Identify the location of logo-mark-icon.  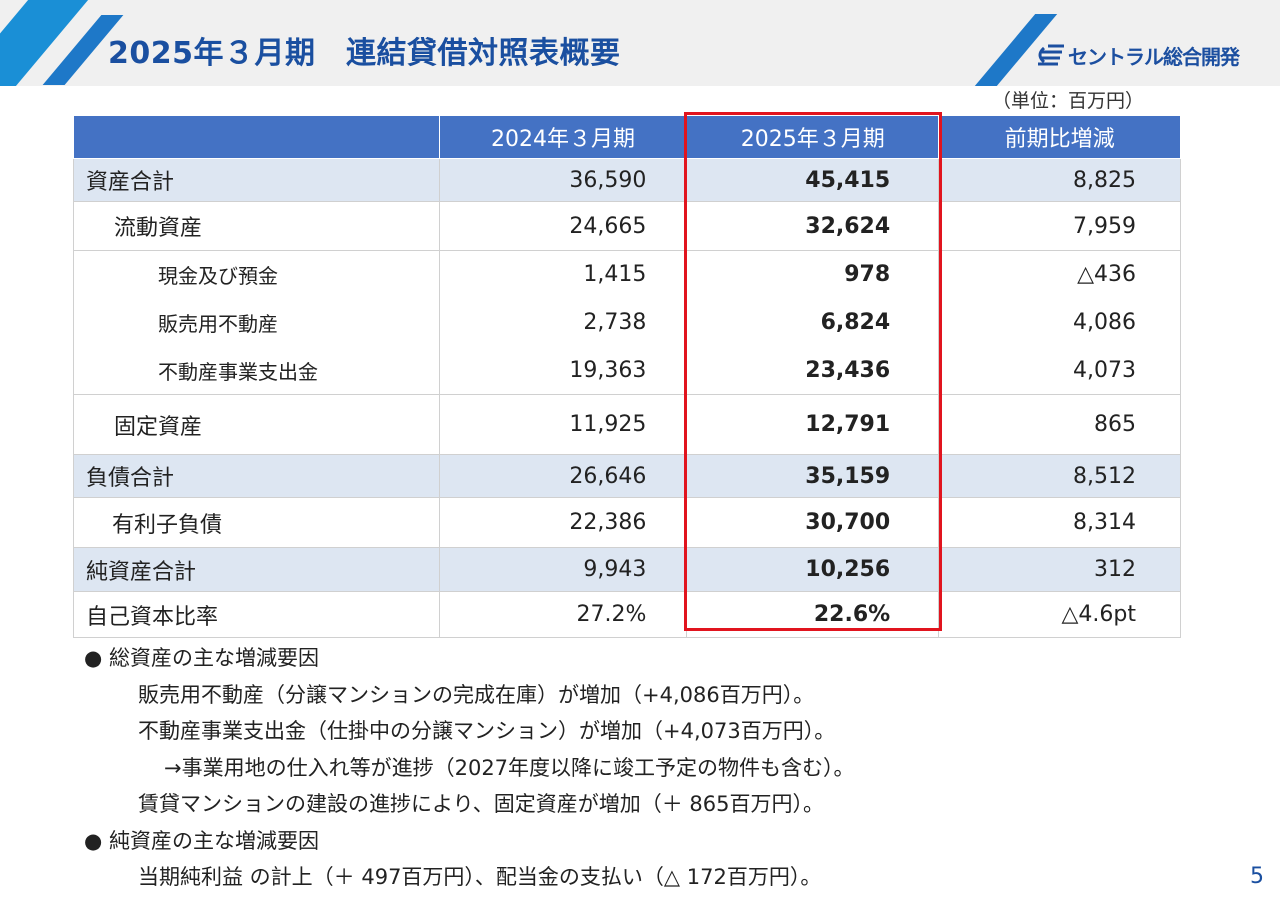
(1051, 55).